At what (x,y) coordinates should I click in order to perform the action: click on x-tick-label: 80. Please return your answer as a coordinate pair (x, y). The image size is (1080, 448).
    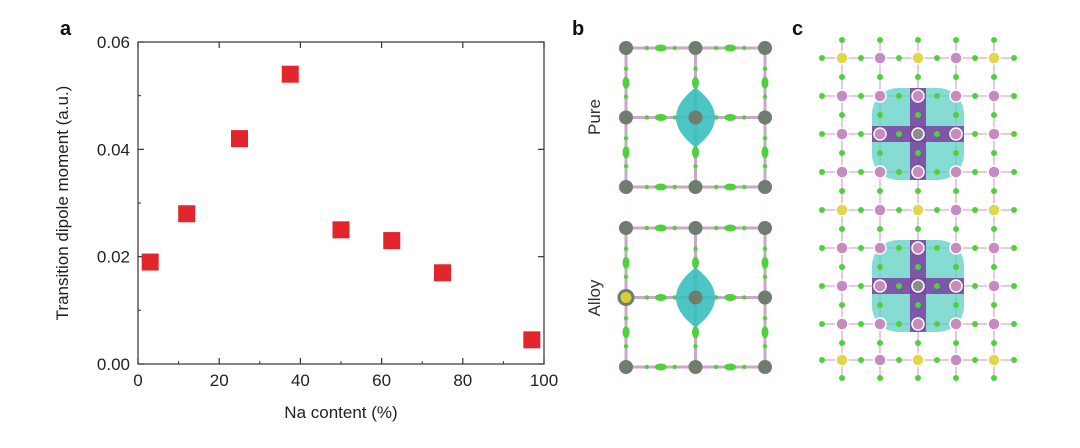
    Looking at the image, I should click on (462, 380).